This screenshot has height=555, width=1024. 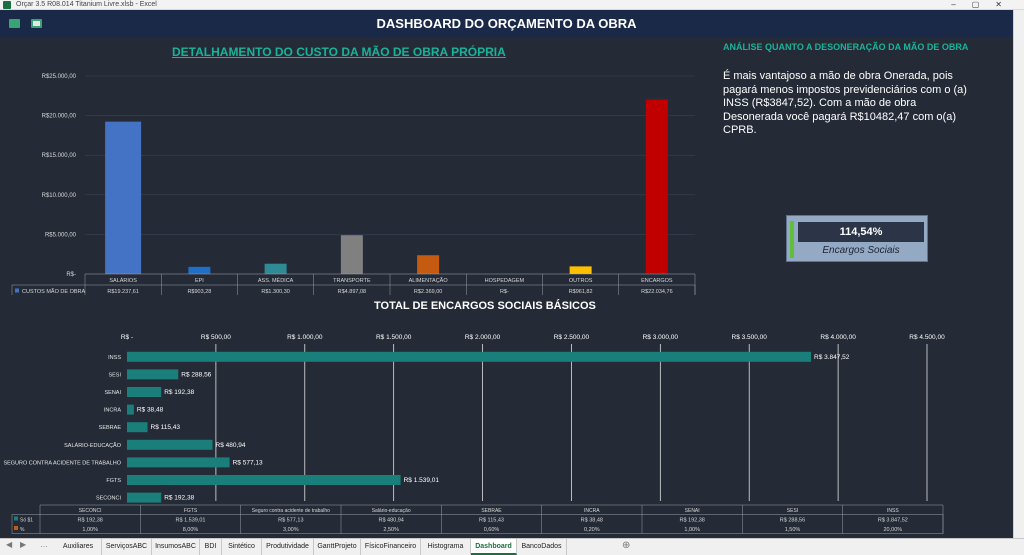 I want to click on table-header: SECONCI, so click(x=90, y=511).